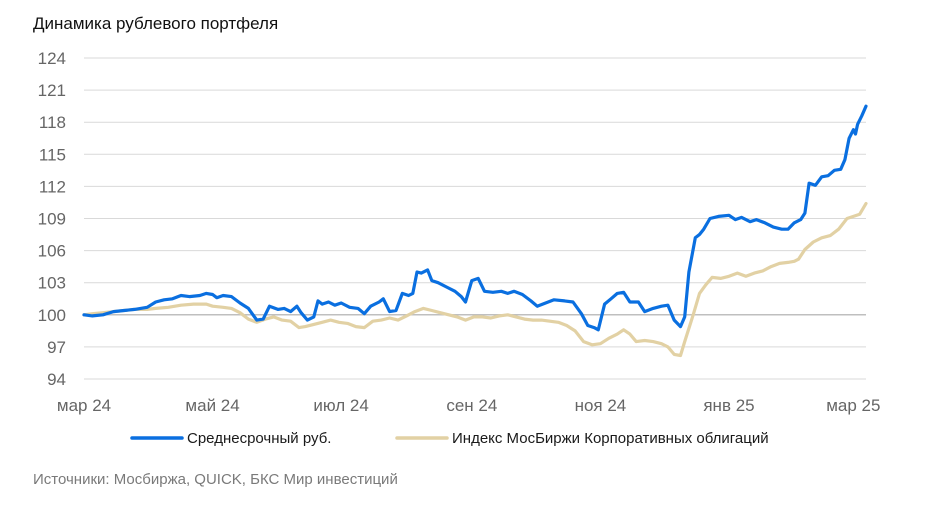  I want to click on y-tick-label: 115, so click(52, 154).